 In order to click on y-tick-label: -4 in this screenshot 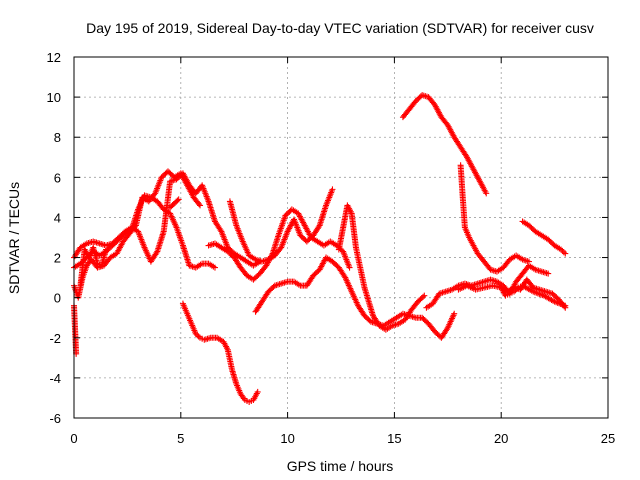, I will do `click(55, 378)`.